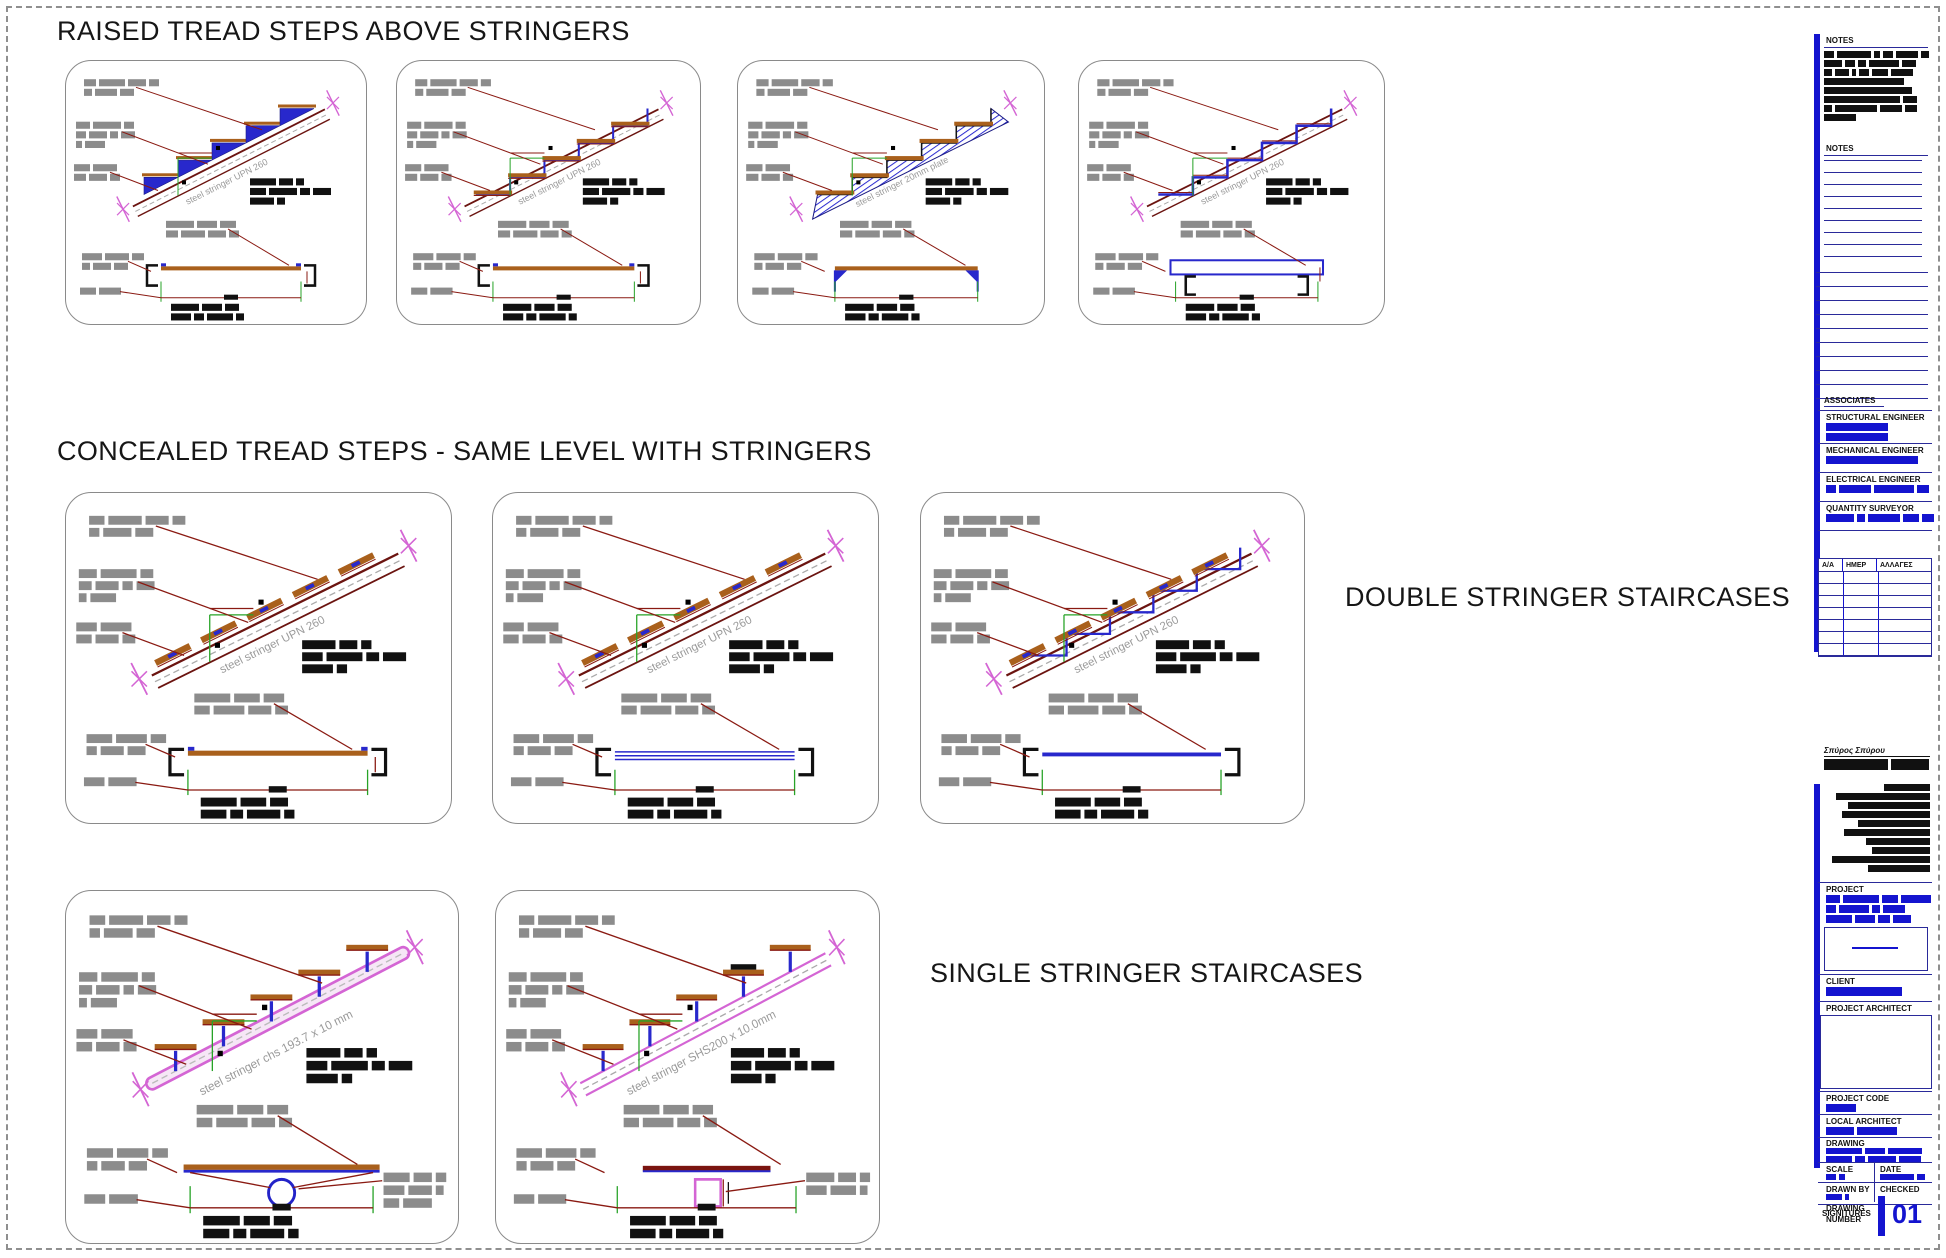 This screenshot has width=1946, height=1258. I want to click on project-architect-box, so click(1876, 1052).